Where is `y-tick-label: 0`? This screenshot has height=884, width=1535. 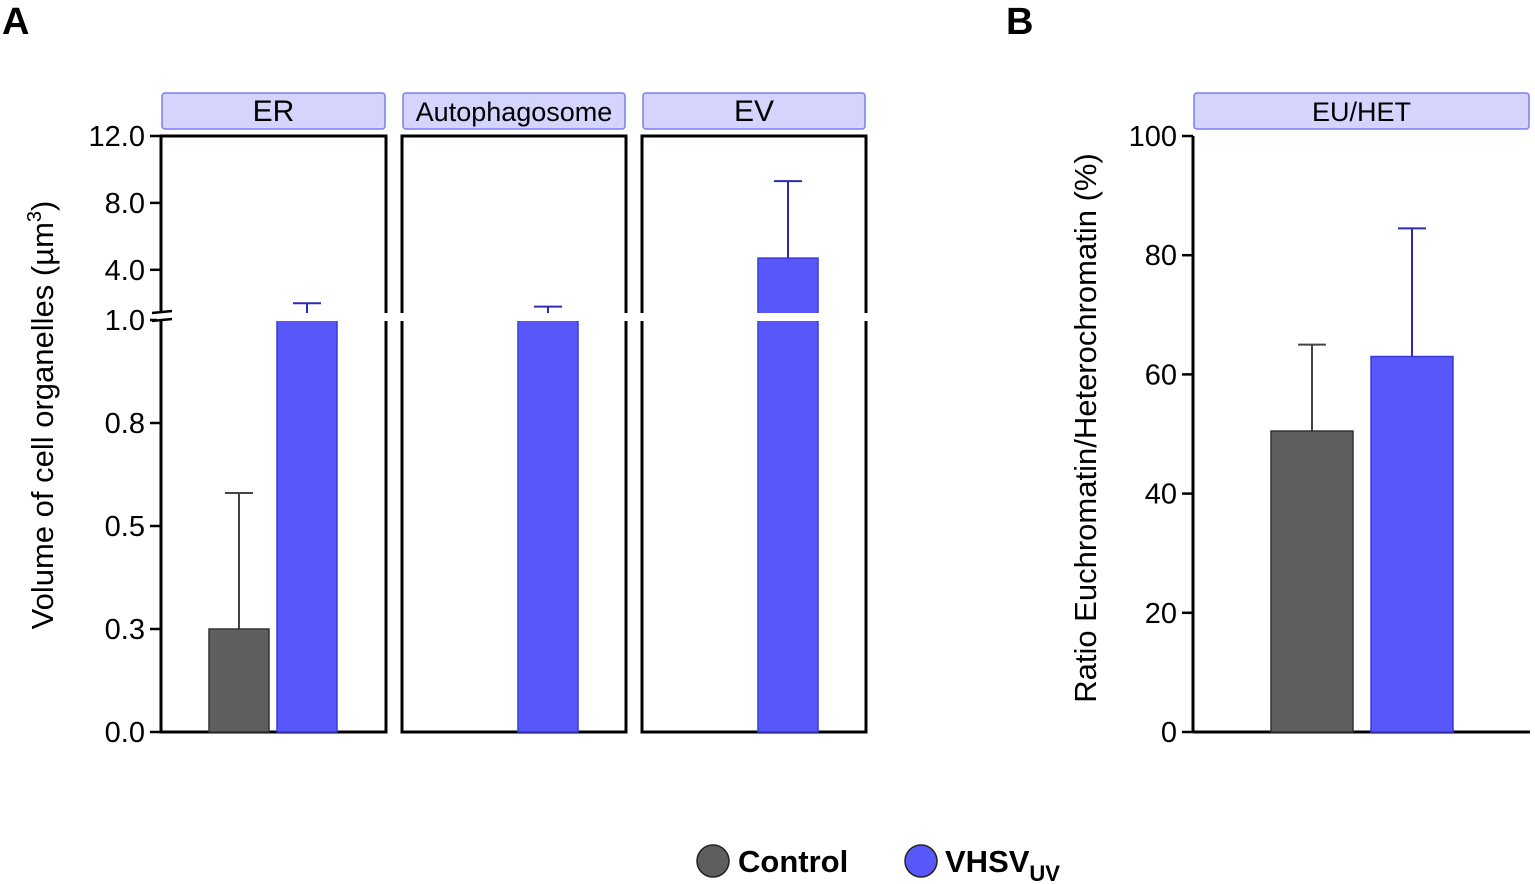 y-tick-label: 0 is located at coordinates (1169, 733).